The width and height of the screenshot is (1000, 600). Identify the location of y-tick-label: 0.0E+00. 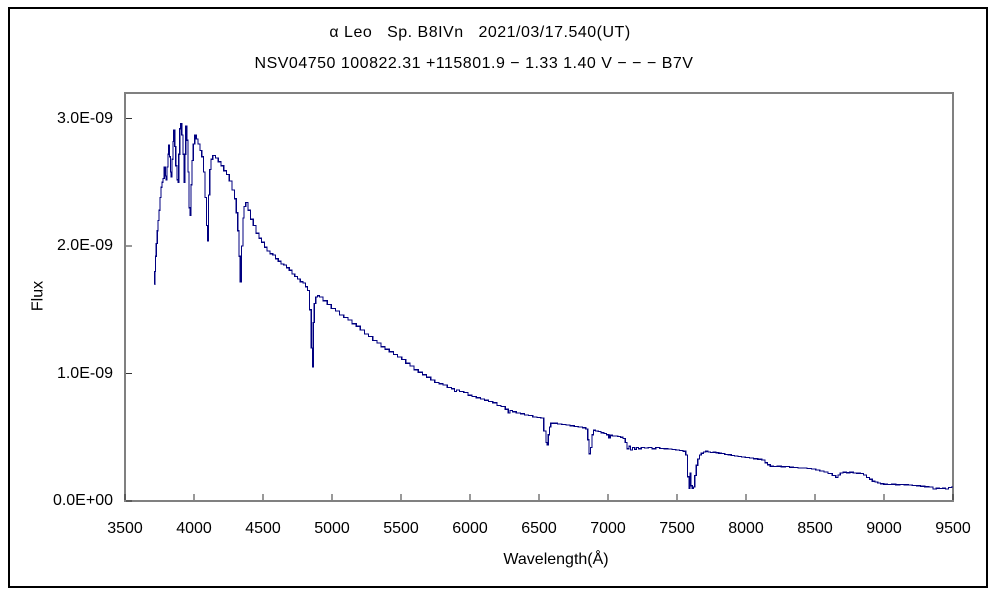
(82, 500).